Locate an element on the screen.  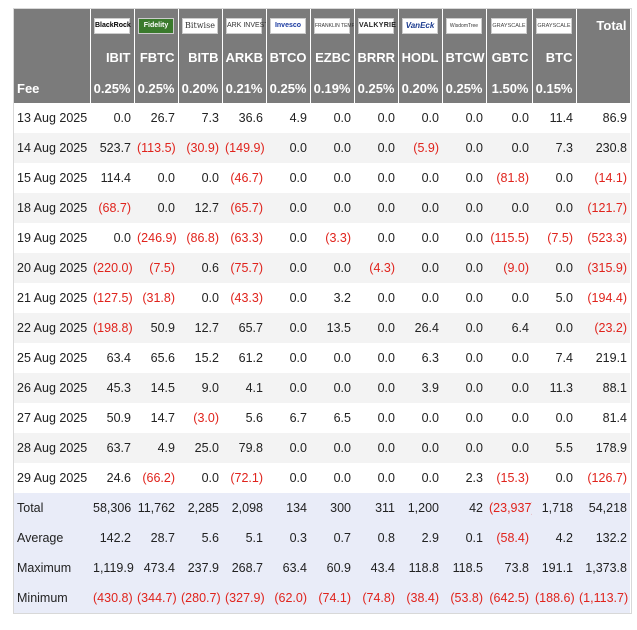
row-total-cell: (126.7) is located at coordinates (603, 478).